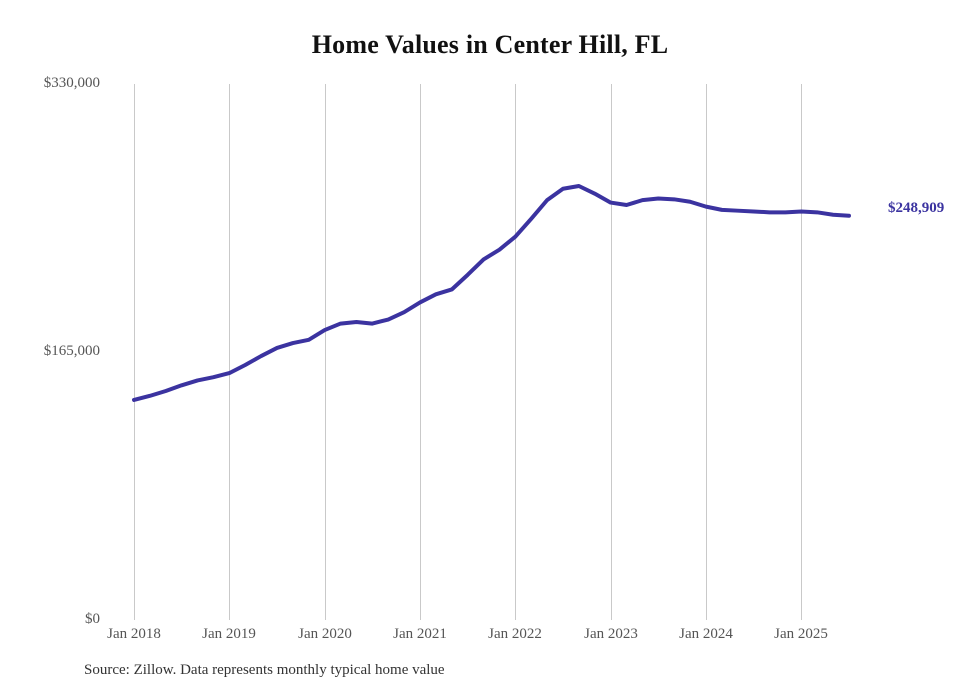 The image size is (980, 699). What do you see at coordinates (71, 351) in the screenshot?
I see `y-tick-label-165000: $165,000` at bounding box center [71, 351].